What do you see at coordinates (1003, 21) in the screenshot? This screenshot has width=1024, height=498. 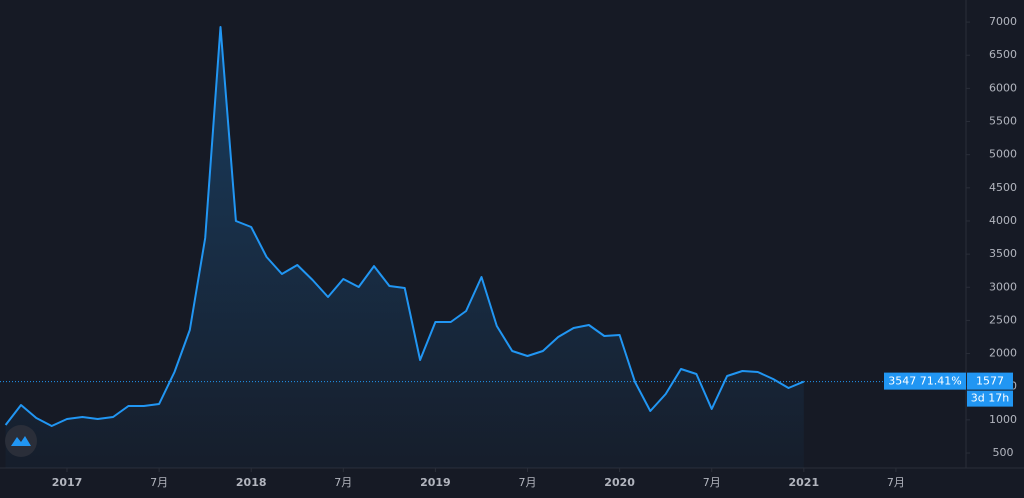 I see `y-tick-label: 7000` at bounding box center [1003, 21].